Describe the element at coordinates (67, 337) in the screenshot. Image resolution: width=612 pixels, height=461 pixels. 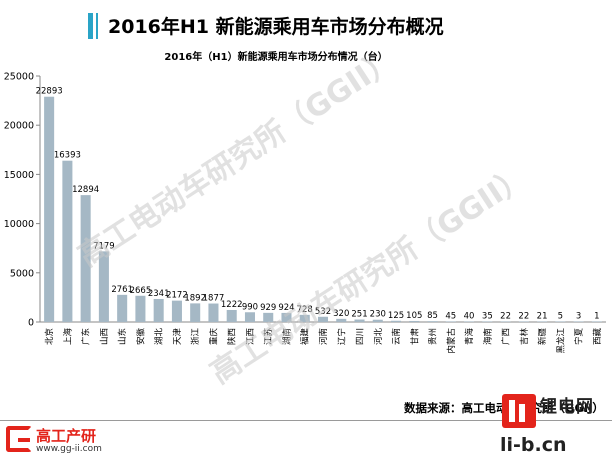
I see `x-tick-label: 上海` at that location.